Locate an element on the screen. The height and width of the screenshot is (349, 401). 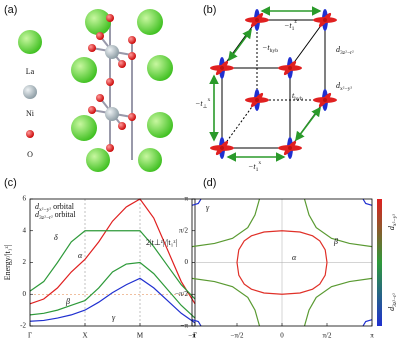
fermi-contour is located at coordinates (282, 262).